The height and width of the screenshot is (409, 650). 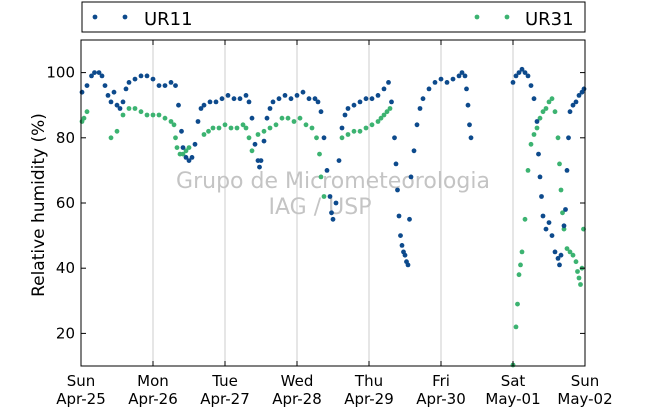 I want to click on x-tick-day: Tue, so click(x=224, y=381).